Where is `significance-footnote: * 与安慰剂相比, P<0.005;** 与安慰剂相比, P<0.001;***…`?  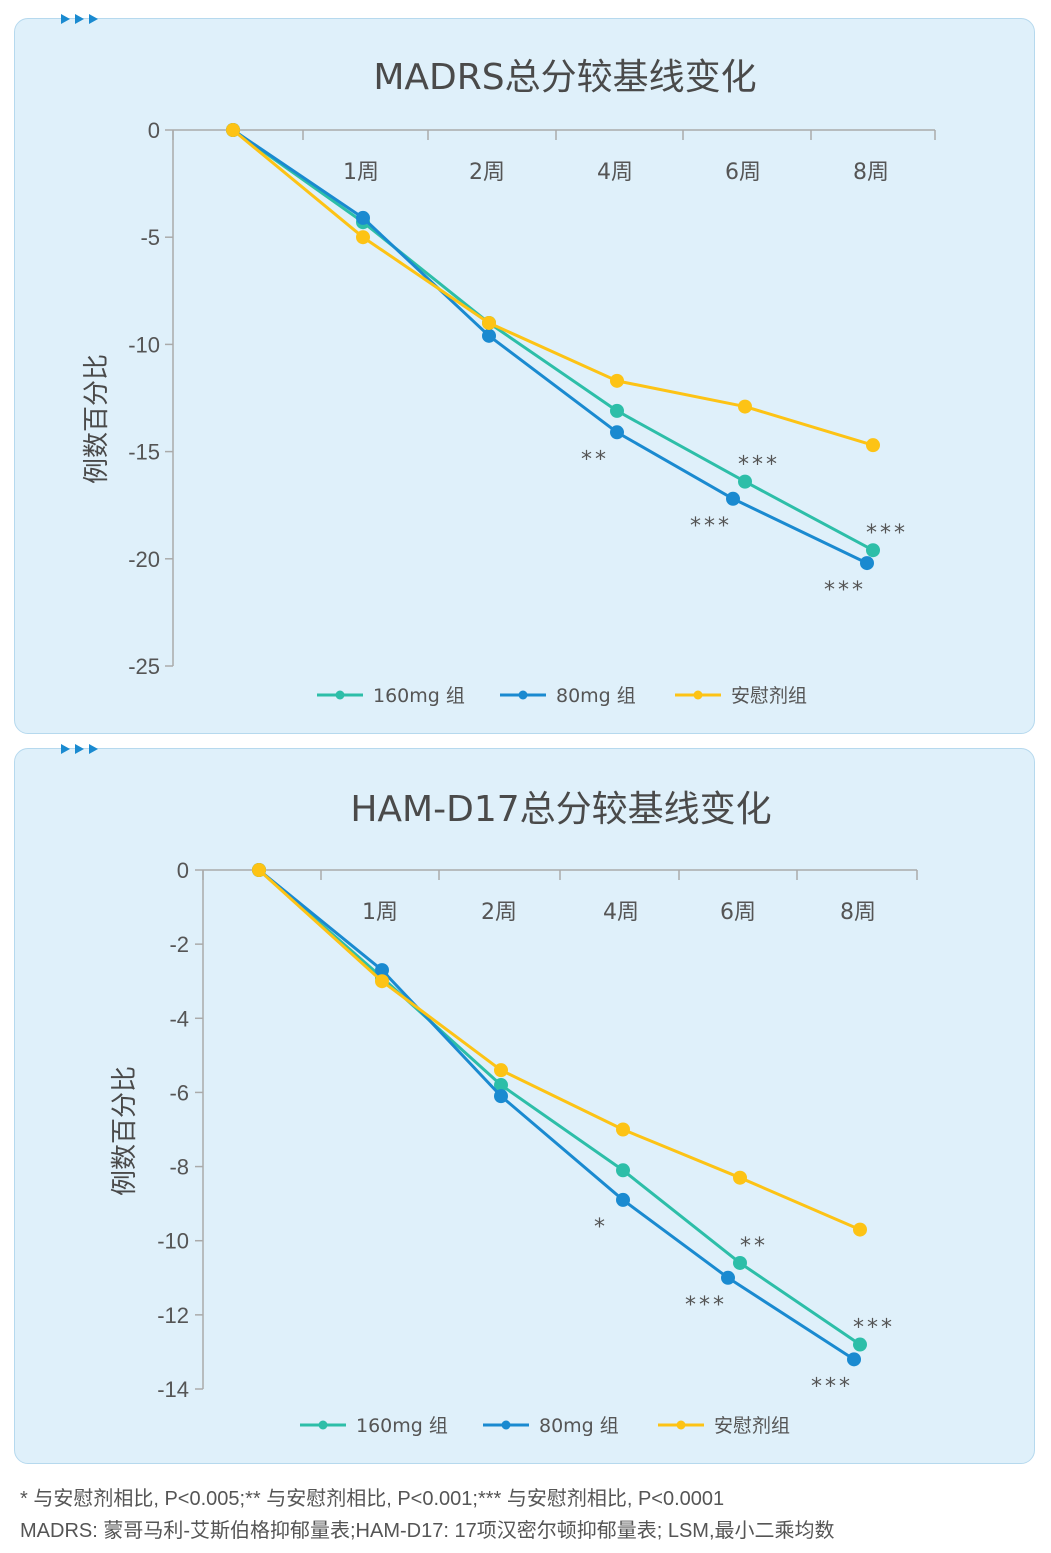
significance-footnote: * 与安慰剂相比, P<0.005;** 与安慰剂相比, P<0.001;***… is located at coordinates (372, 1499).